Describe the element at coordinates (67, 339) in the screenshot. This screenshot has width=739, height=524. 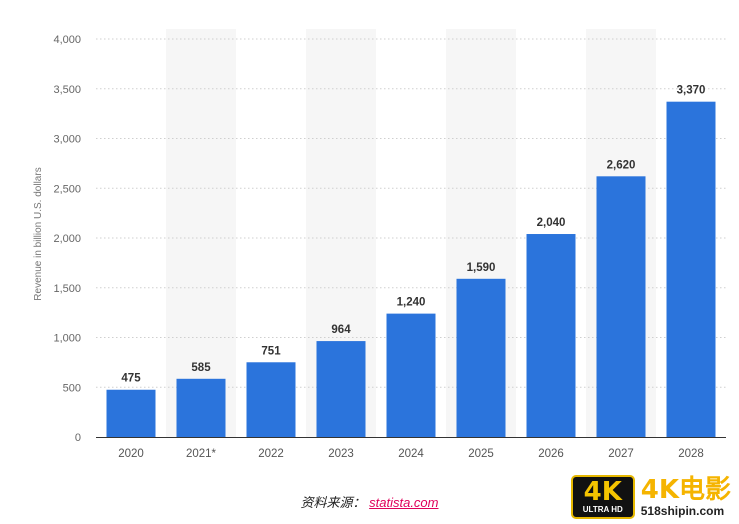
I see `y-tick-label: 1,000` at that location.